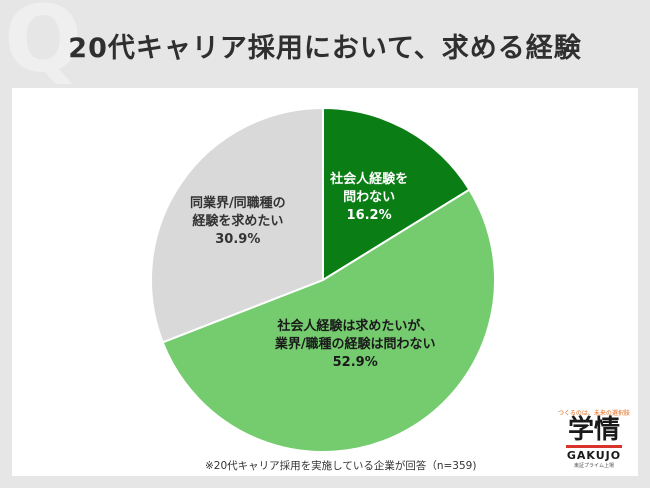 This screenshot has width=650, height=488. What do you see at coordinates (369, 215) in the screenshot?
I see `slice-value-label-0: 16.2%` at bounding box center [369, 215].